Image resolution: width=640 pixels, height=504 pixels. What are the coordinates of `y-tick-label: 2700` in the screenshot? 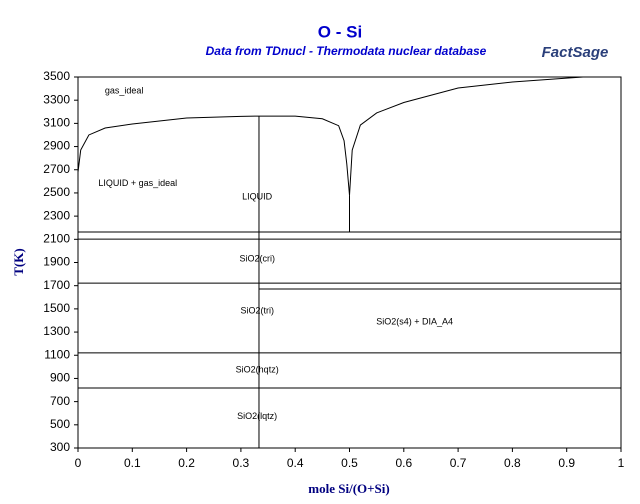 It's located at (56, 169).